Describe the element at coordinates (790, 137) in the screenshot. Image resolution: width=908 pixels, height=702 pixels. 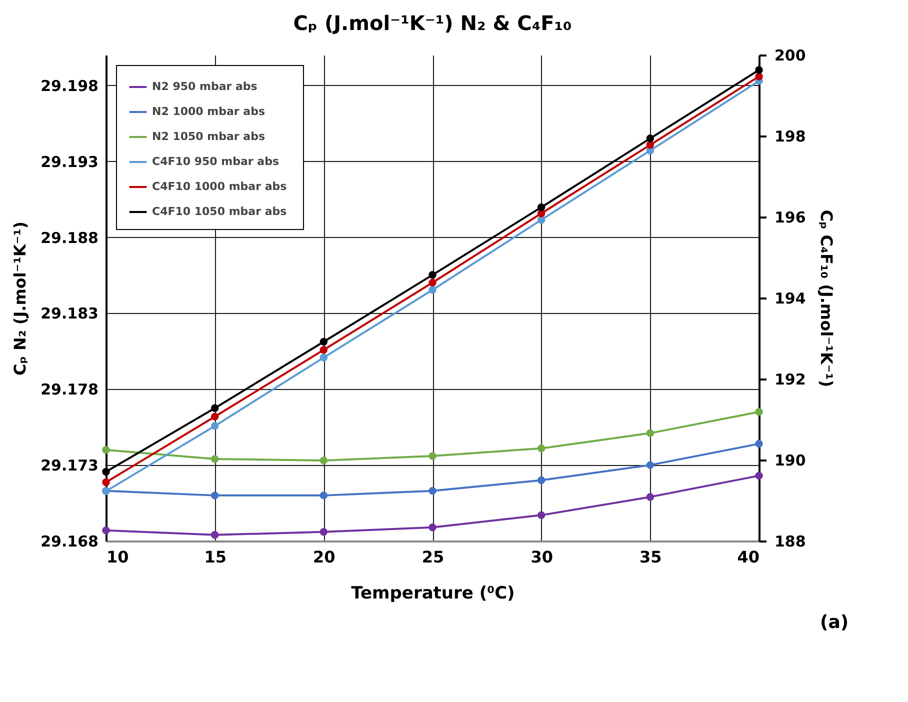
I see `y2-tick-label: 198` at that location.